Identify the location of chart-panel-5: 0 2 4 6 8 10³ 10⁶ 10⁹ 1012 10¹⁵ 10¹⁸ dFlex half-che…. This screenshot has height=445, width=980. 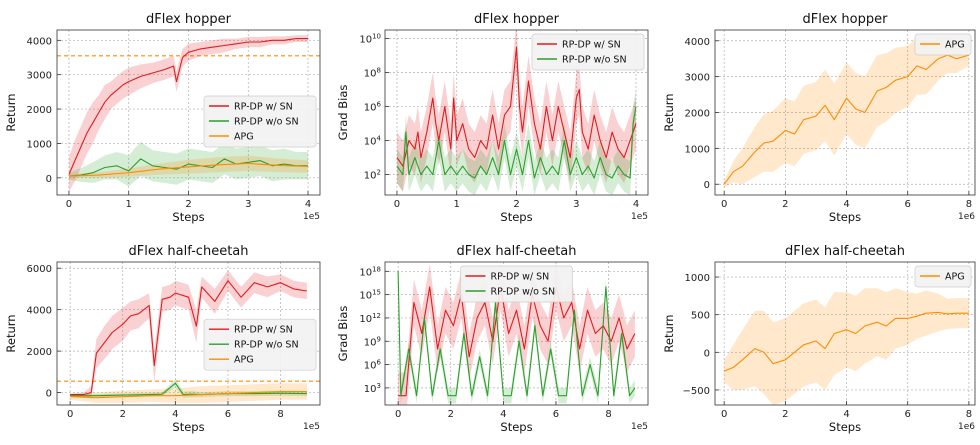
(492, 339).